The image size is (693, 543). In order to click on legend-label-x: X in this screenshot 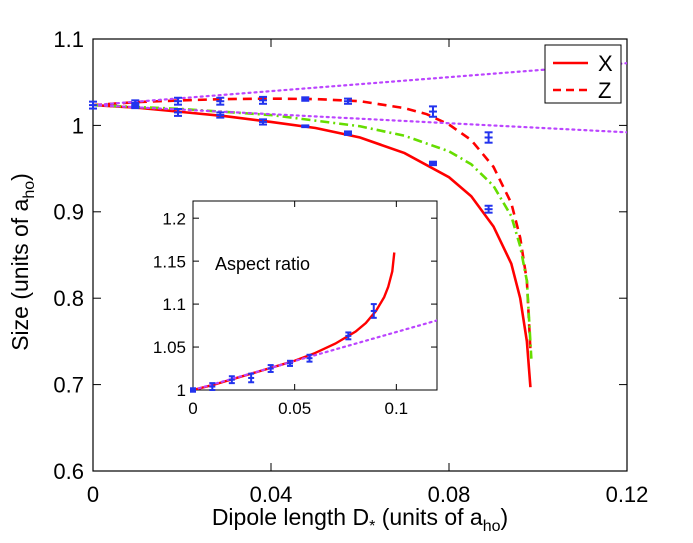, I will do `click(605, 63)`.